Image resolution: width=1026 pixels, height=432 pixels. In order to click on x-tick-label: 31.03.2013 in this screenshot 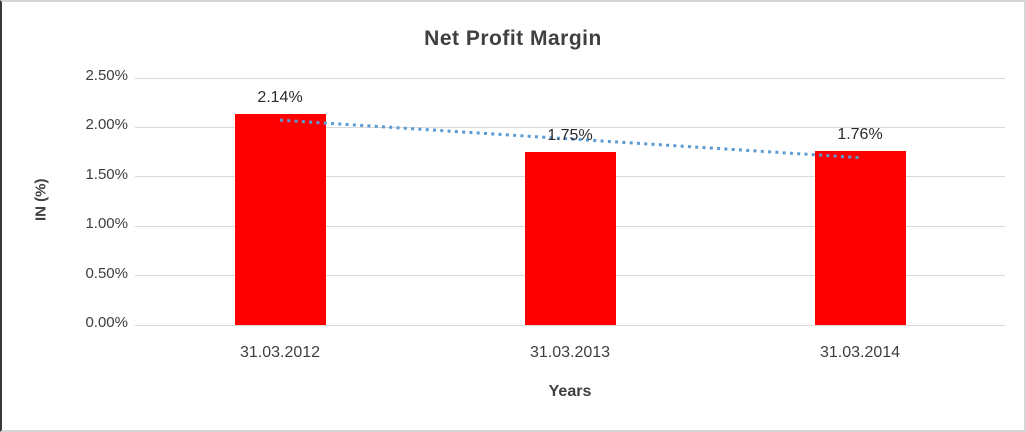, I will do `click(570, 352)`.